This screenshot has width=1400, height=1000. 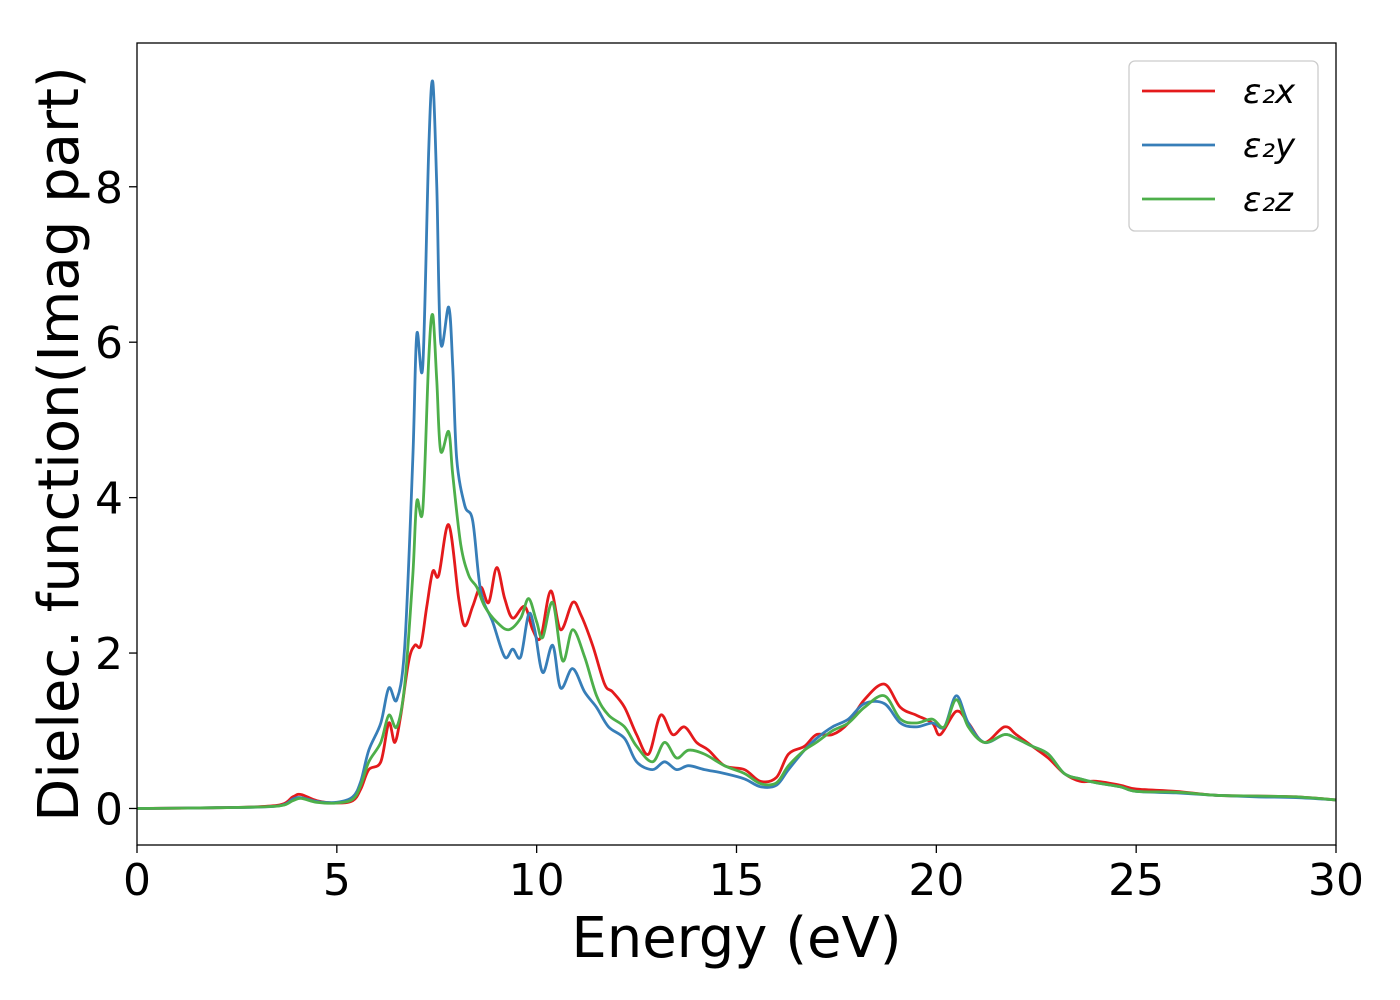 I want to click on y-axis: 0 2 4 6 8, so click(x=116, y=499).